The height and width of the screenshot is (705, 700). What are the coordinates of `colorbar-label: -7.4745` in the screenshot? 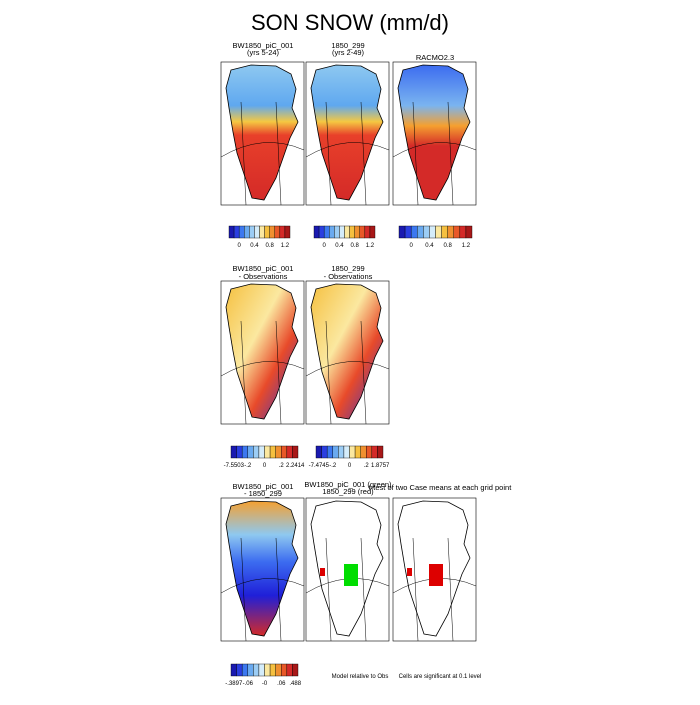 It's located at (319, 466).